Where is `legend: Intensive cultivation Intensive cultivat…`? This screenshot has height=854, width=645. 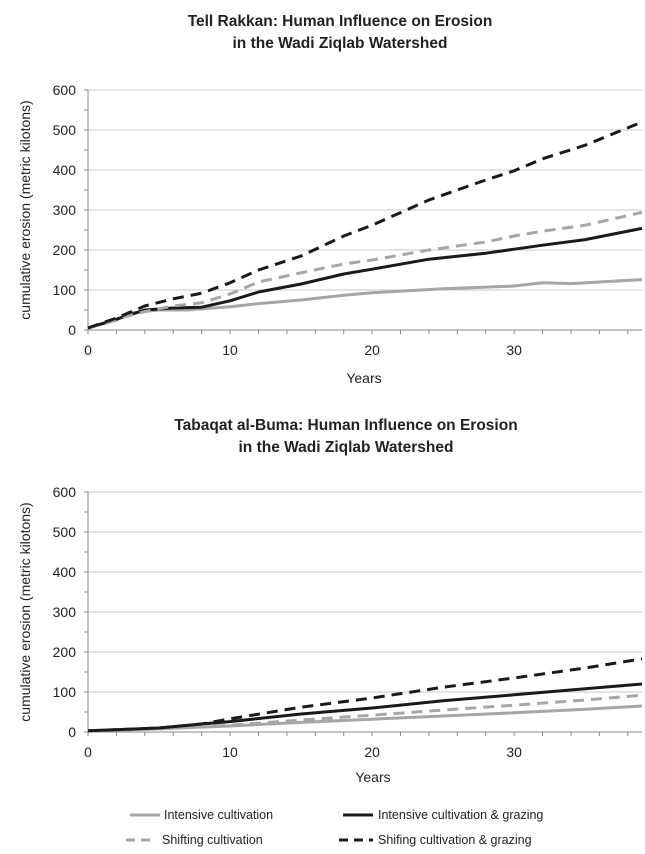
legend: Intensive cultivation Intensive cultivat… is located at coordinates (334, 827).